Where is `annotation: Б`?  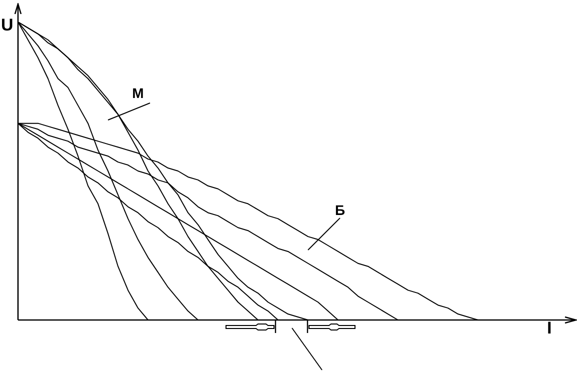 annotation: Б is located at coordinates (340, 210).